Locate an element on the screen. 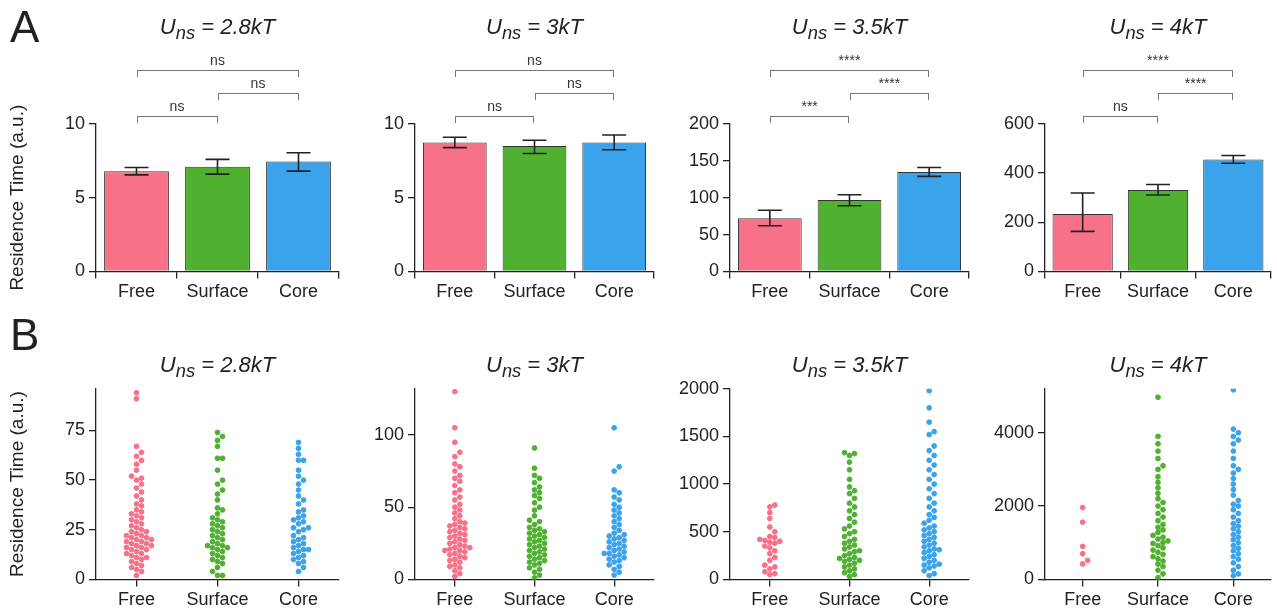 Image resolution: width=1277 pixels, height=616 pixels. y-tick-label: 400 is located at coordinates (1018, 172).